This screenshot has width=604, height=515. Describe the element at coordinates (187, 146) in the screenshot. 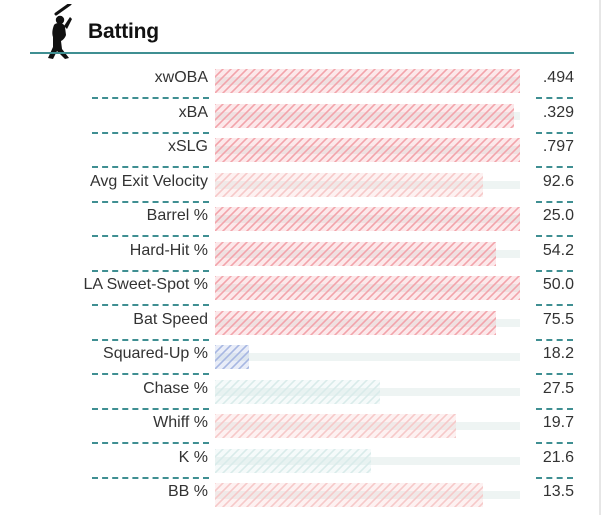

I see `metric-label: xSLG` at that location.